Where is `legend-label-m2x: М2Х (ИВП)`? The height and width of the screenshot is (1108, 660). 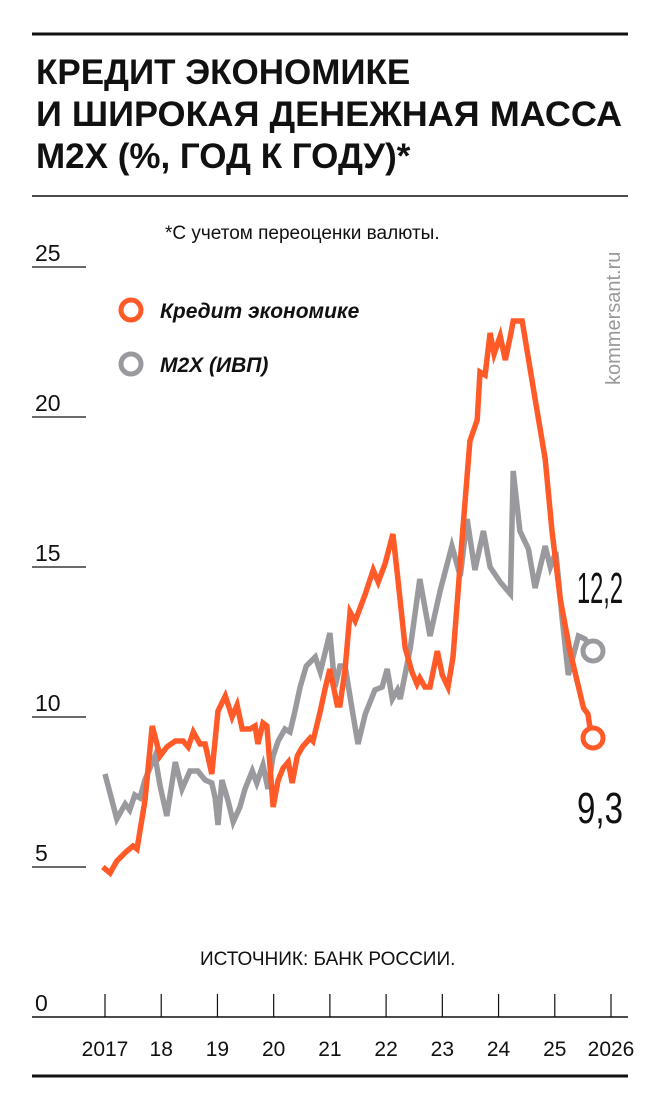 legend-label-m2x: М2Х (ИВП) is located at coordinates (214, 365).